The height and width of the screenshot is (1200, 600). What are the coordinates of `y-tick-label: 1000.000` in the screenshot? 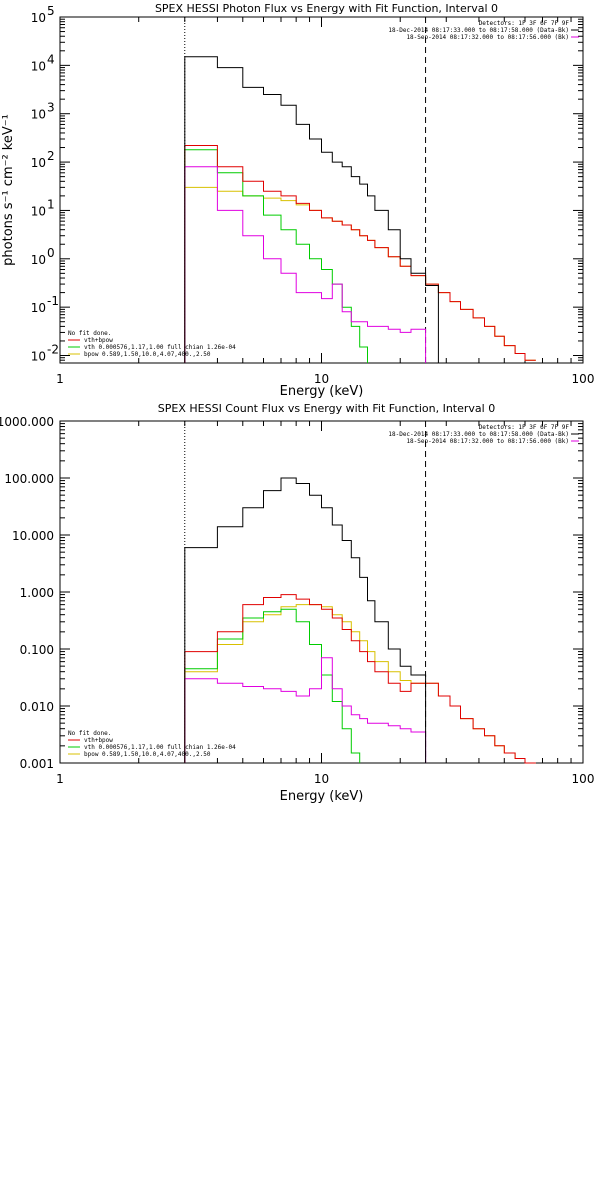 It's located at (27, 422).